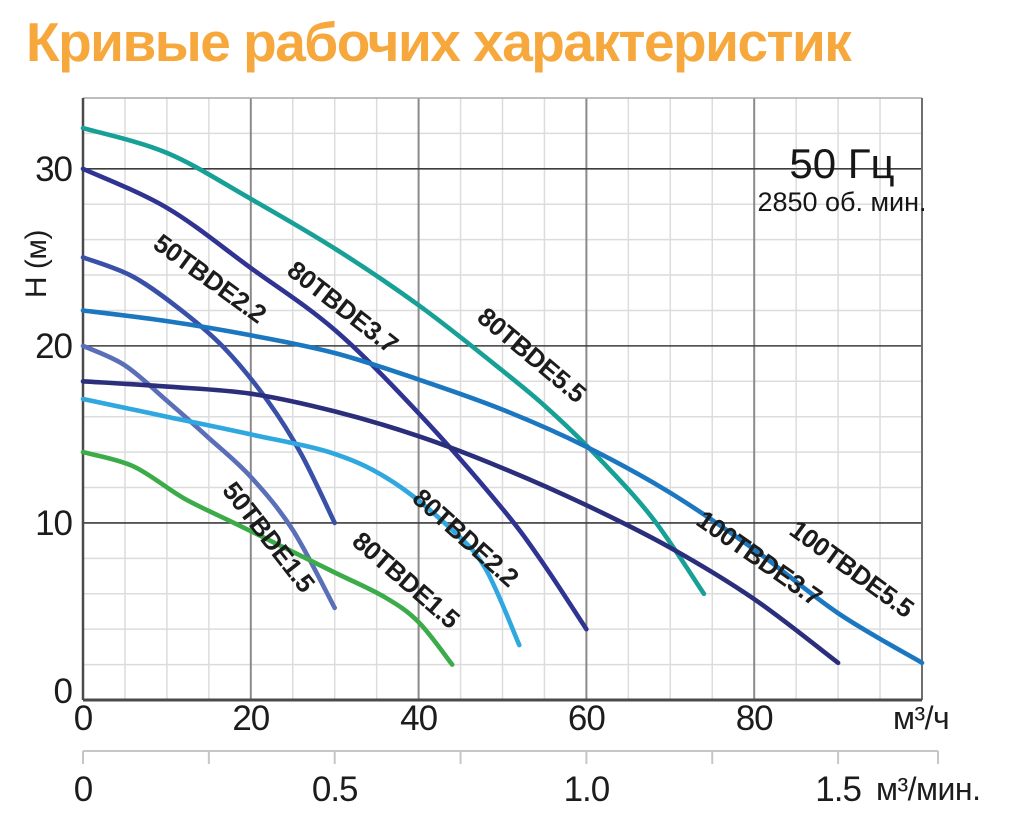  What do you see at coordinates (418, 718) in the screenshot?
I see `x-hours-tick-40: 40` at bounding box center [418, 718].